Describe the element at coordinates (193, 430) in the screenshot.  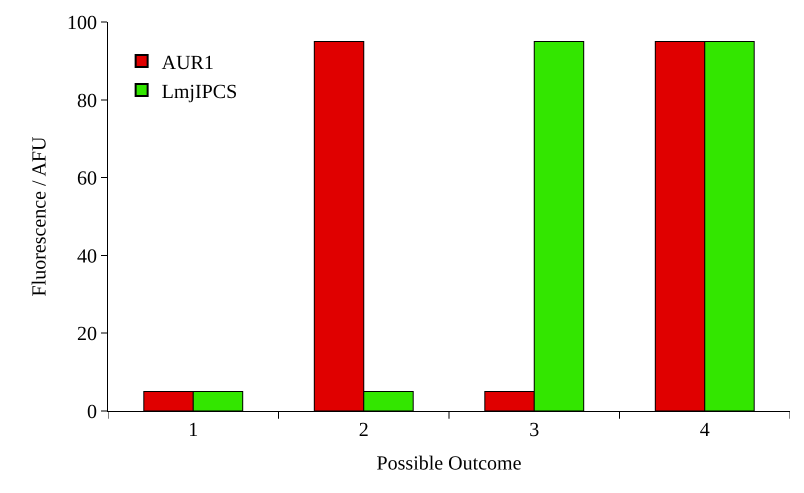
I see `x-tick-label: 1` at that location.